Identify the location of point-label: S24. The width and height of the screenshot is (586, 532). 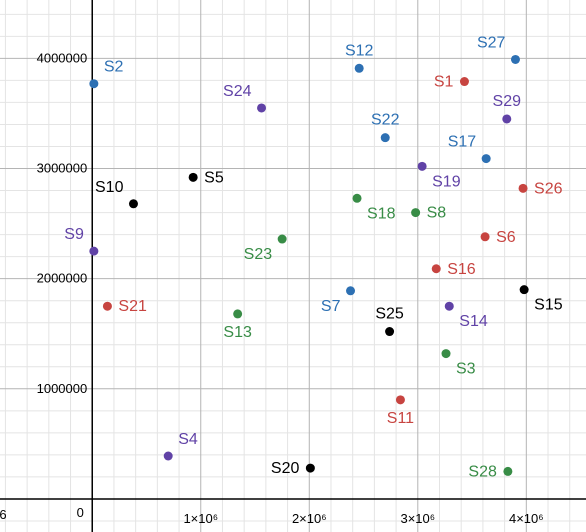
(237, 91).